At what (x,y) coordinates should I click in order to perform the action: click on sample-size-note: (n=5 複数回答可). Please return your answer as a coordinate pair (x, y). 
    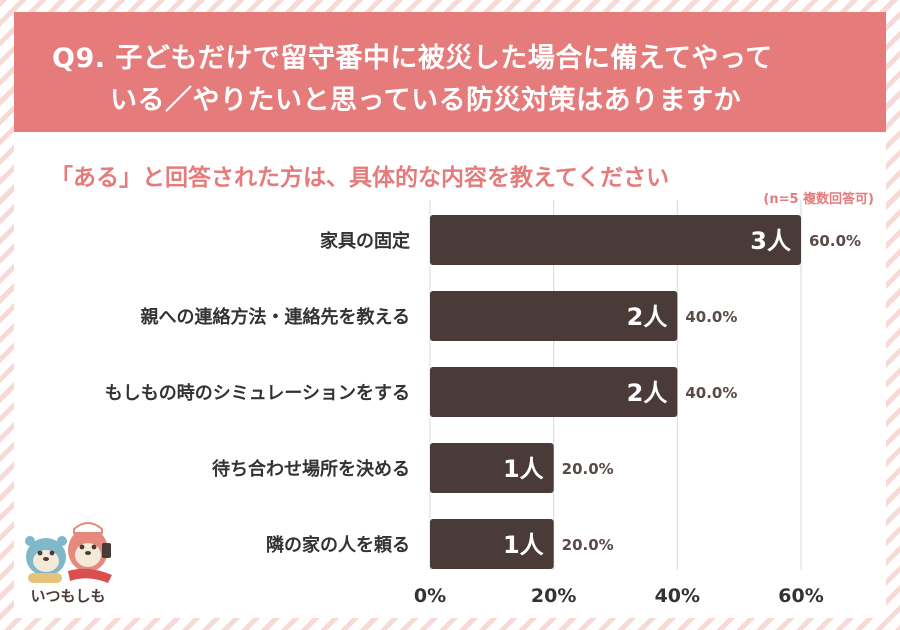
    Looking at the image, I should click on (818, 199).